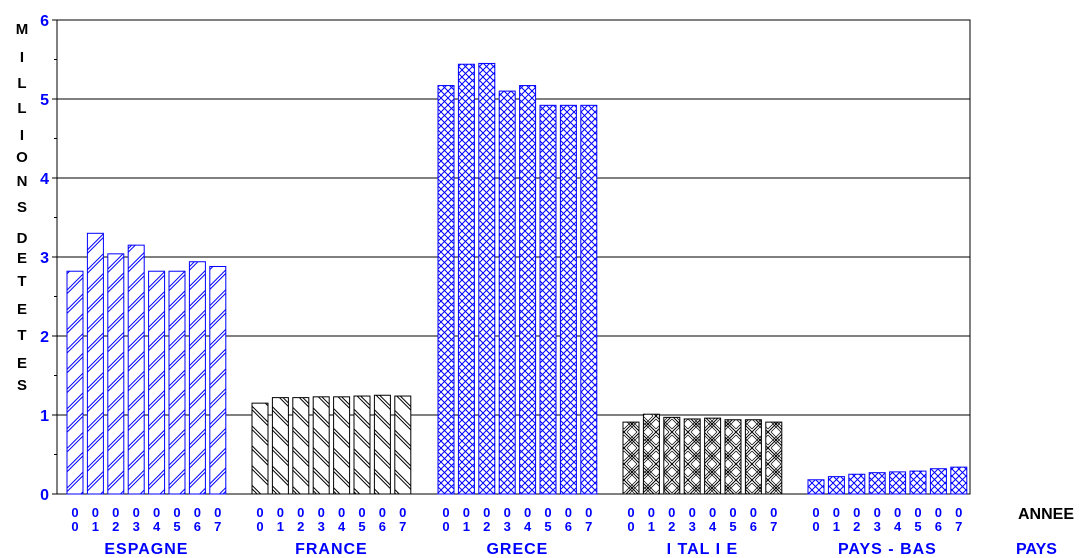 This screenshot has height=558, width=1090. I want to click on y-tick-label: 4, so click(44, 179).